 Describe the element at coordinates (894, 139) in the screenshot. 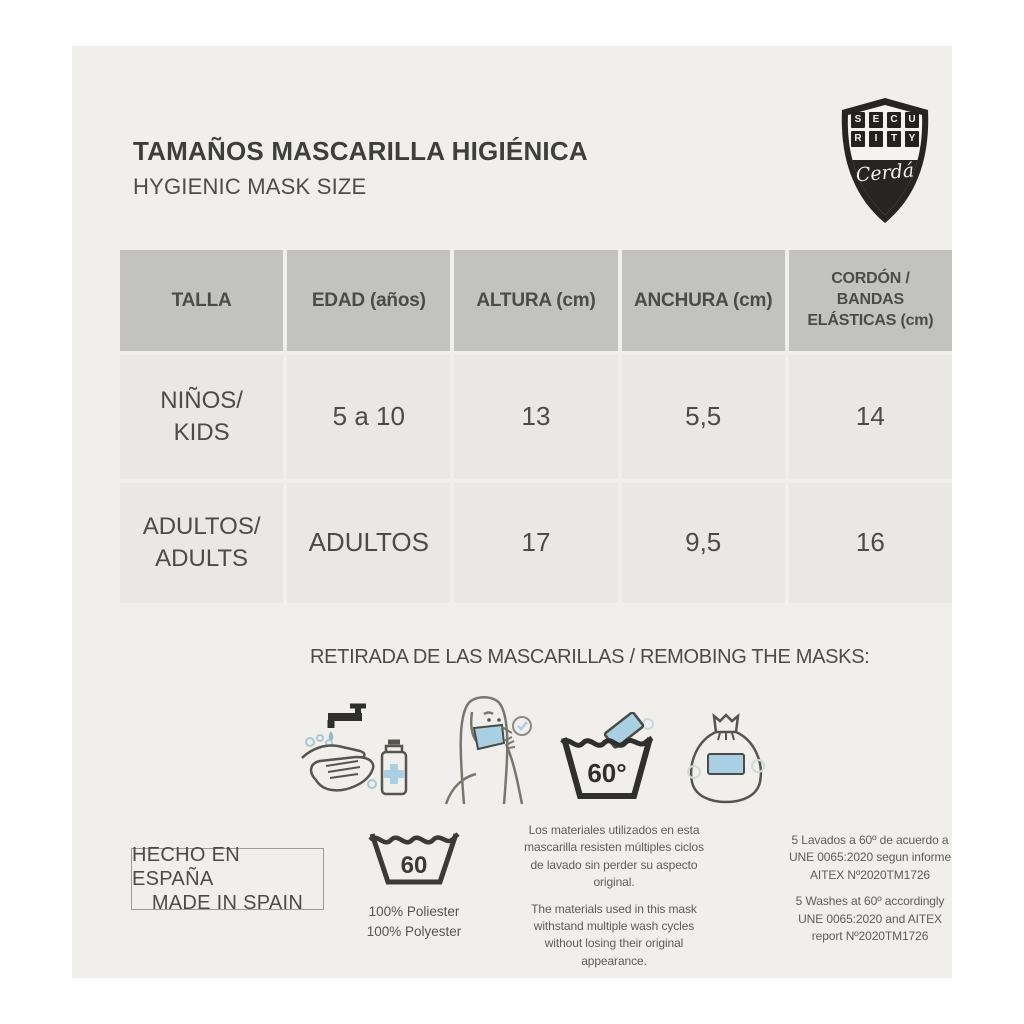

I see `logo-letter-tile: T` at that location.